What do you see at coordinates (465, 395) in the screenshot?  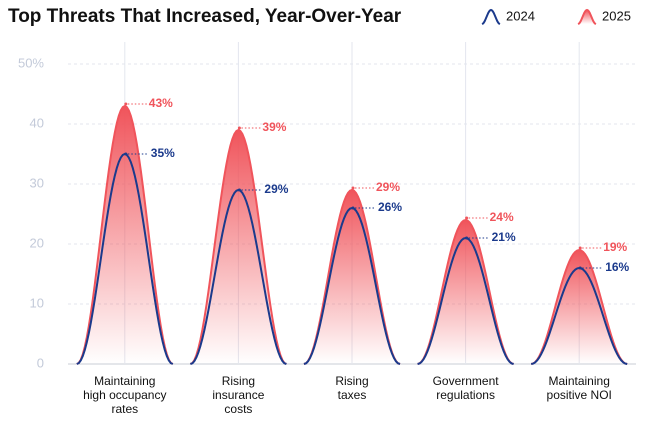 I see `x-tick-label-line: regulations` at bounding box center [465, 395].